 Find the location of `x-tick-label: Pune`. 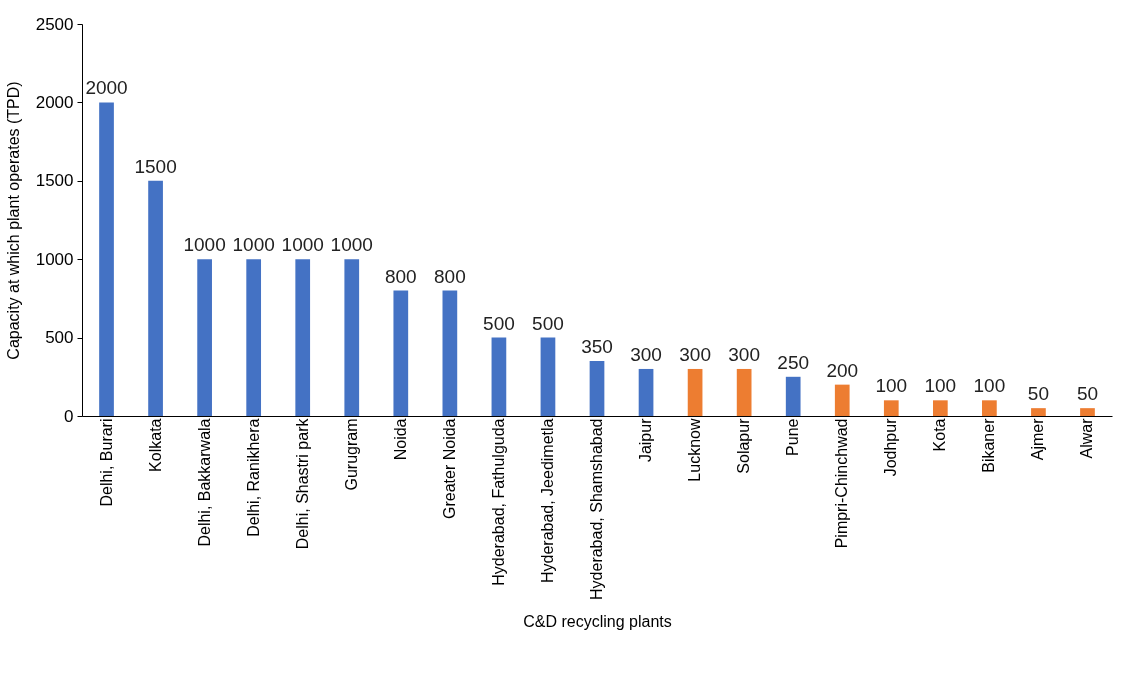

x-tick-label: Pune is located at coordinates (793, 437).